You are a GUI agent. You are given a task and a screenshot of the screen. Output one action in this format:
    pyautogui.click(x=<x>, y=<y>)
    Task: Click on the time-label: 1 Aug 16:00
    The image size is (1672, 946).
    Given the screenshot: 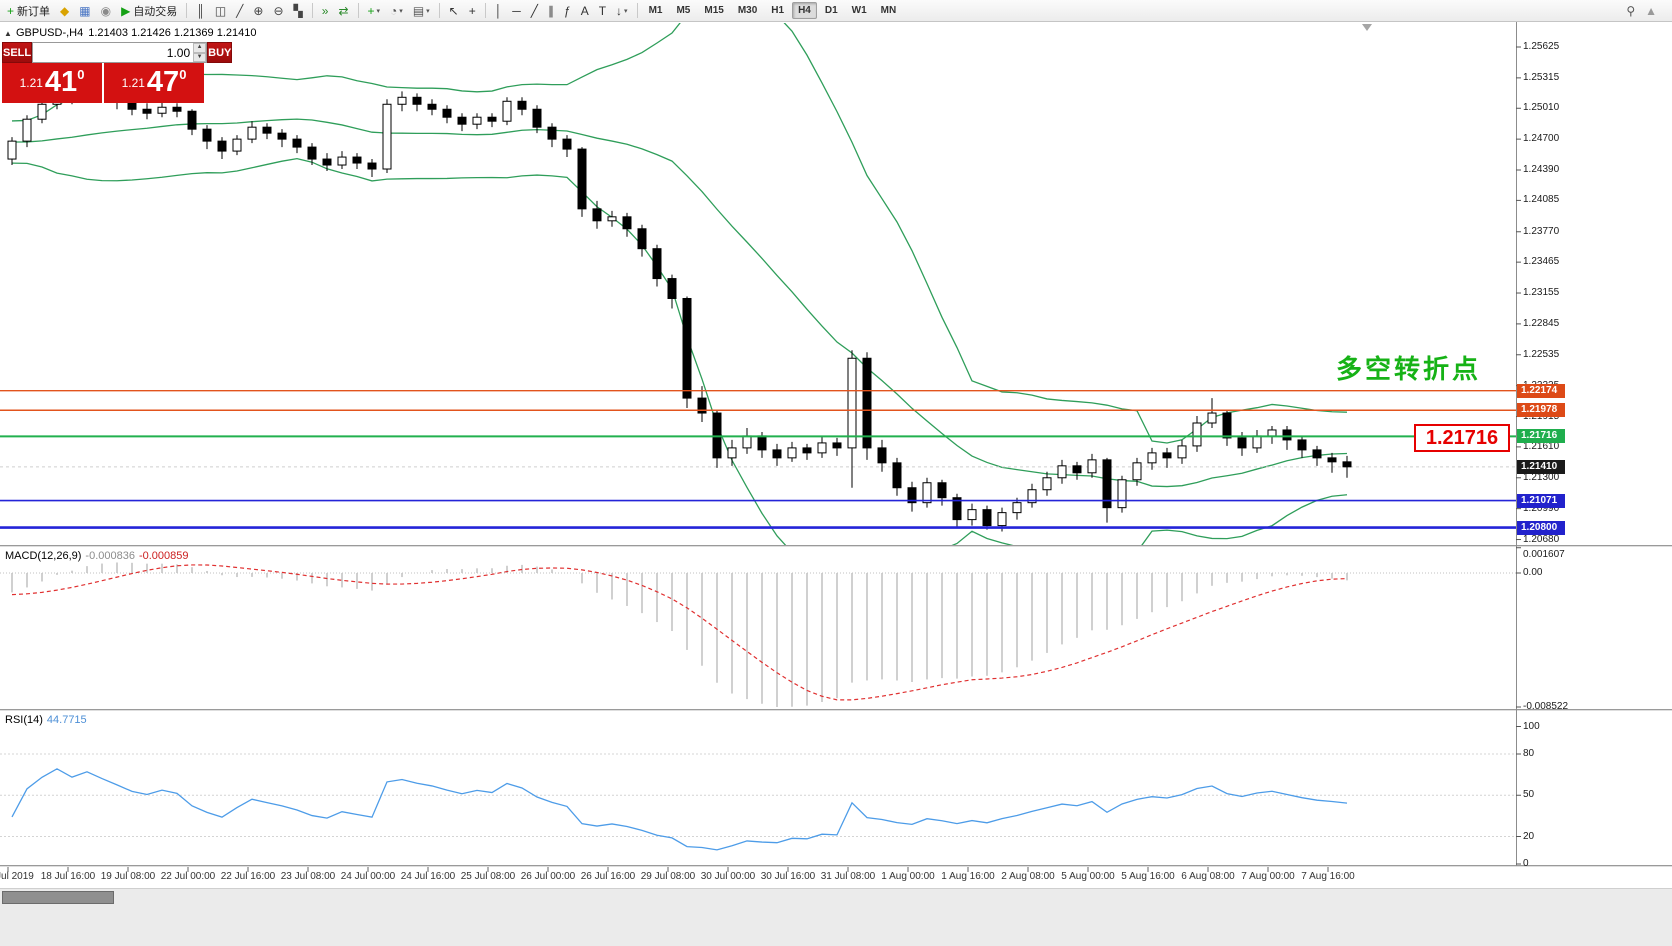 What is the action you would take?
    pyautogui.click(x=968, y=876)
    